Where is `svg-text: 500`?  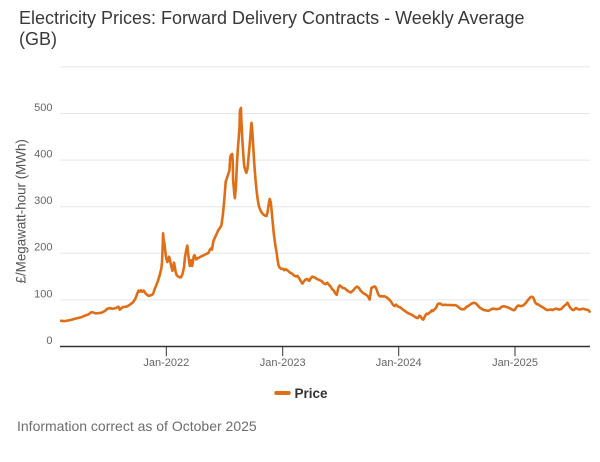 svg-text: 500 is located at coordinates (43, 108).